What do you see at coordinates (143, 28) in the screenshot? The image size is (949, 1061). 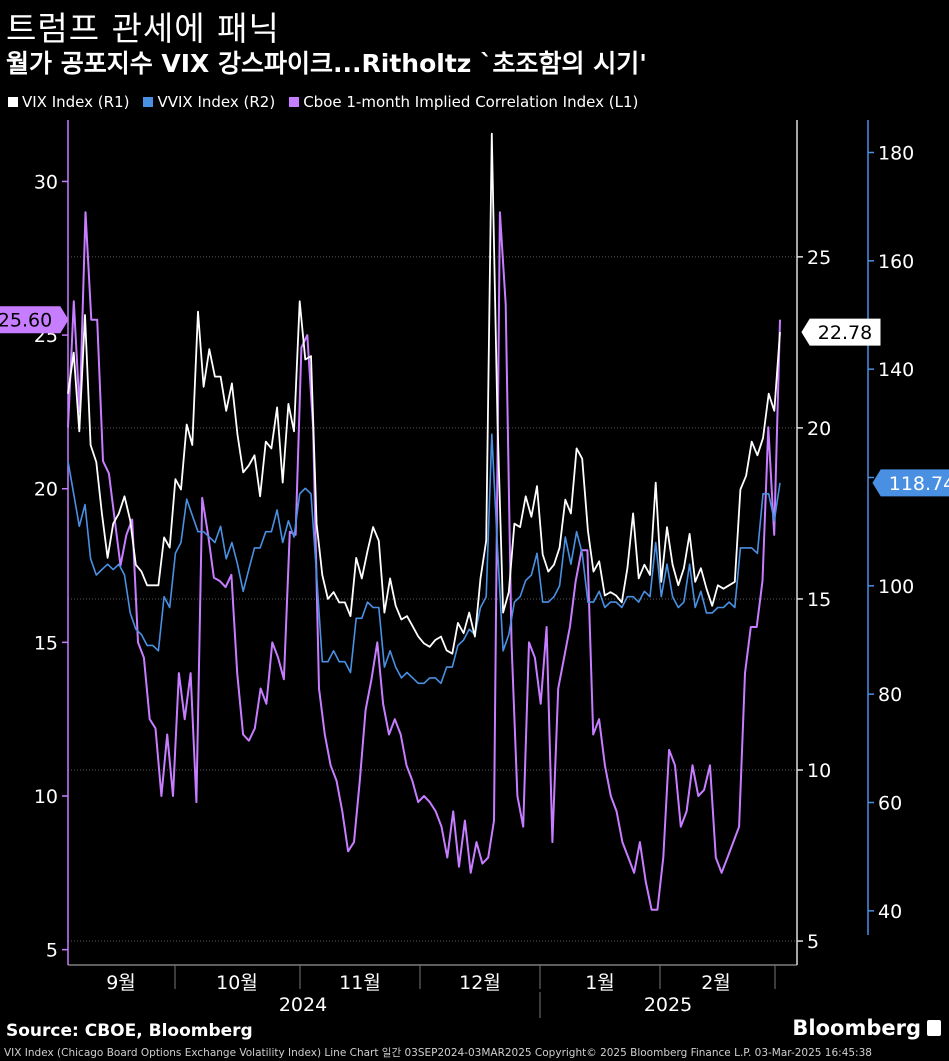 I see `chart-title: 트럼프 관세에 패닉` at bounding box center [143, 28].